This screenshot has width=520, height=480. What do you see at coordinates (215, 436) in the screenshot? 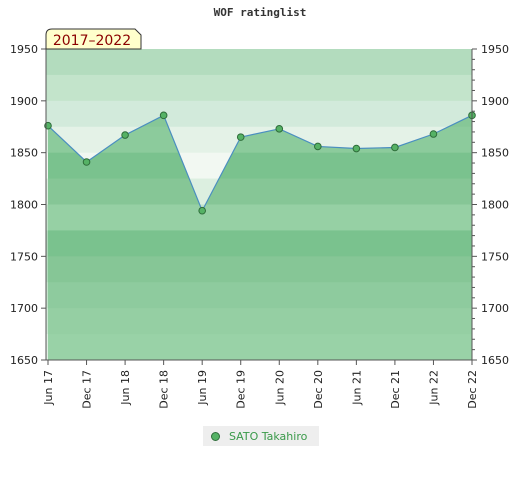
I see `legend-marker-icon` at bounding box center [215, 436].